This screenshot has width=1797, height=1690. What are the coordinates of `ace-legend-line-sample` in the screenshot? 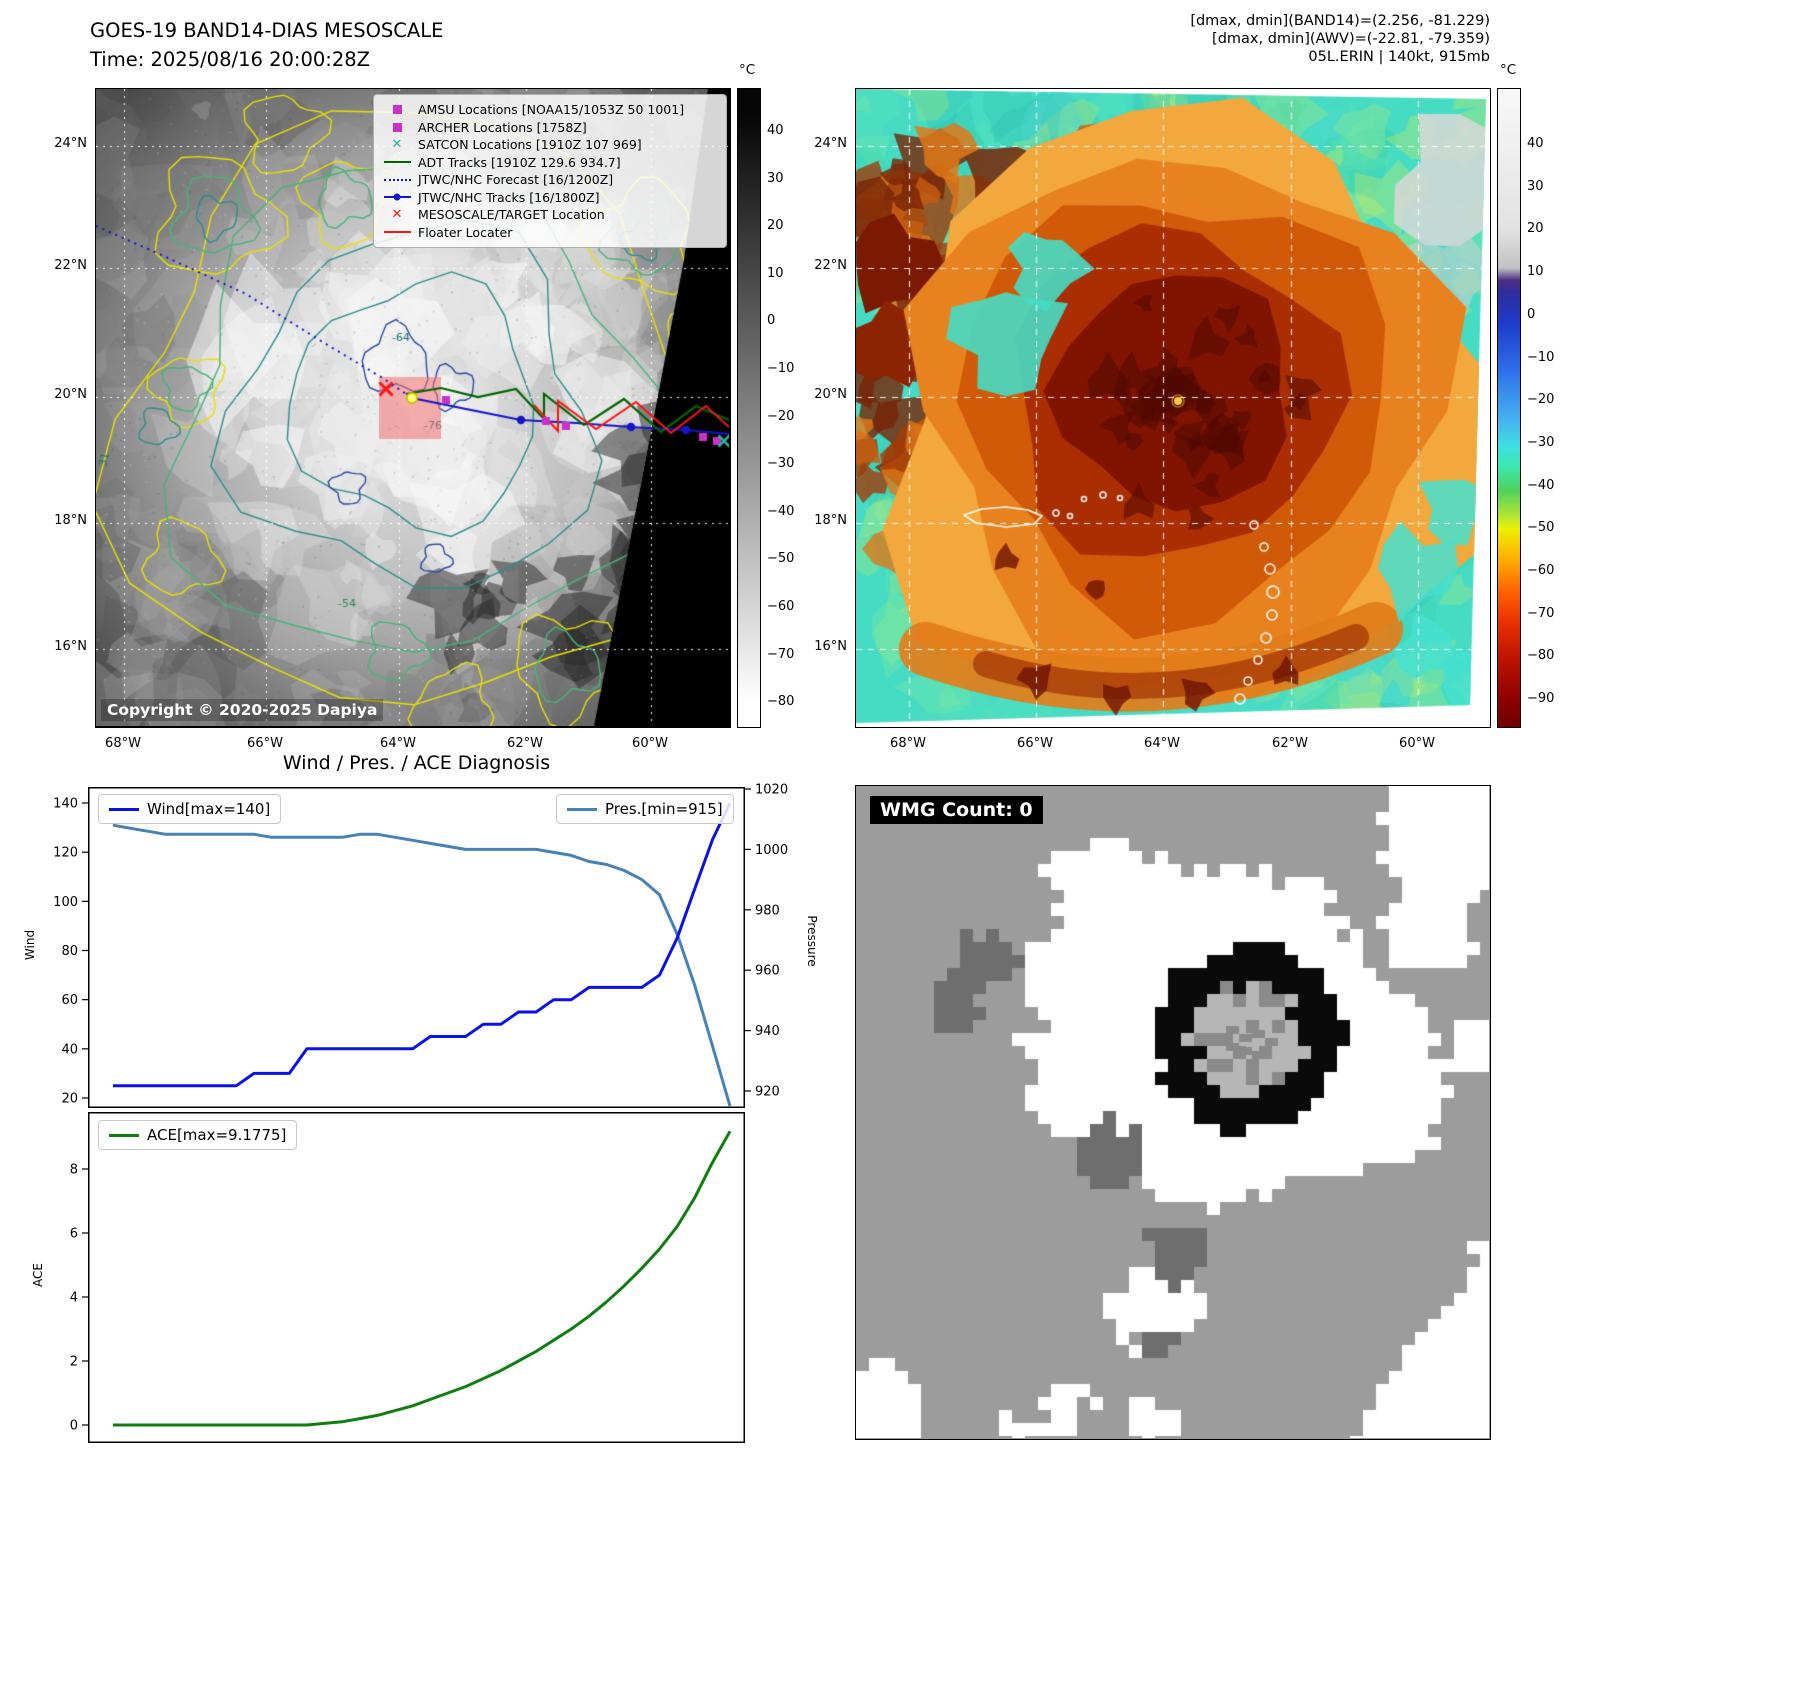 It's located at (124, 1135).